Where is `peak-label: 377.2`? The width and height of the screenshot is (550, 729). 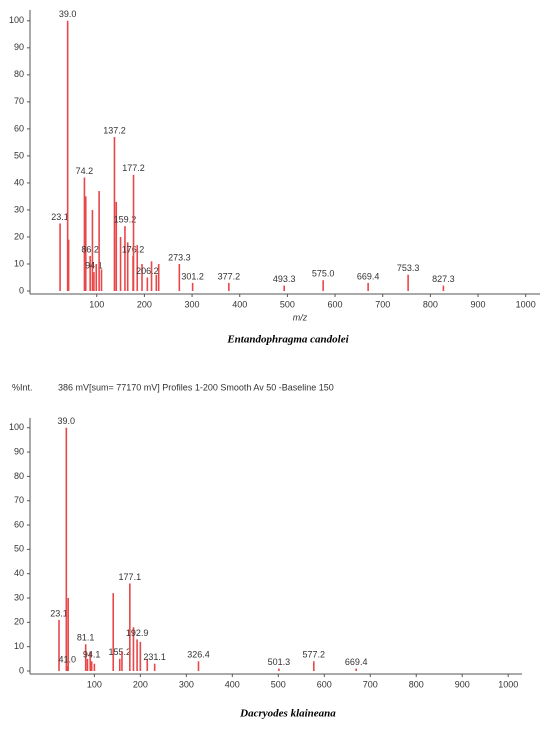 peak-label: 377.2 is located at coordinates (229, 276).